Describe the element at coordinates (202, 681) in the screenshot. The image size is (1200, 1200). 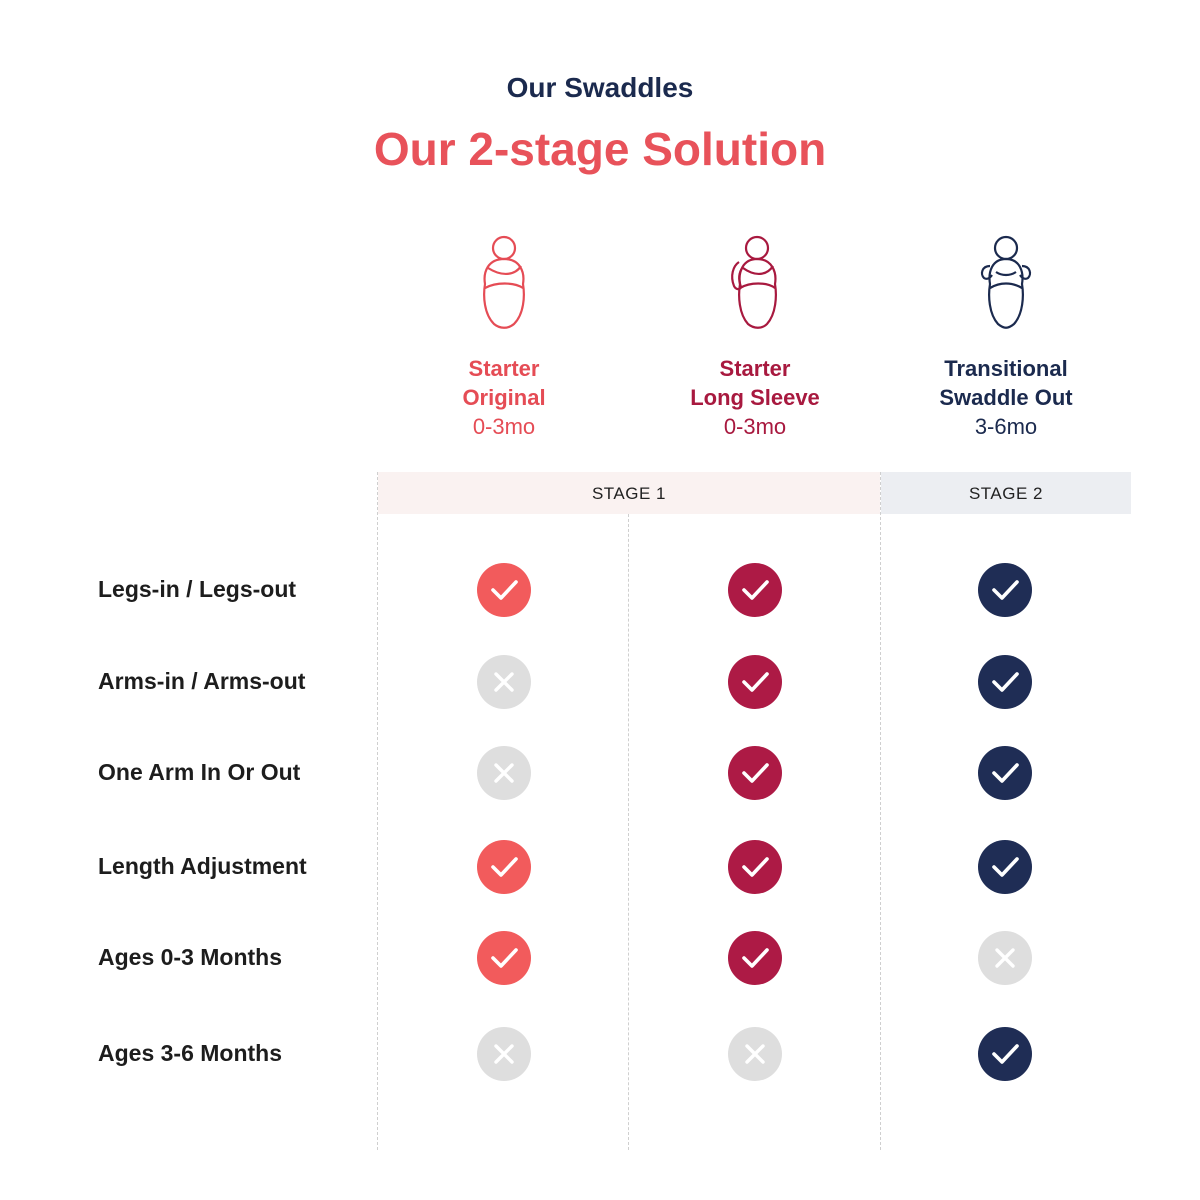
I see `feature-label: Arms-in / Arms-out` at that location.